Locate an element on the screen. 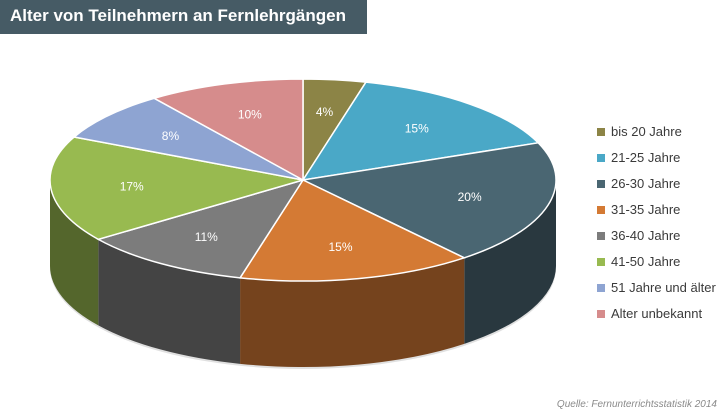 This screenshot has height=416, width=725. pie-slice-41-50-jahre is located at coordinates (176, 188).